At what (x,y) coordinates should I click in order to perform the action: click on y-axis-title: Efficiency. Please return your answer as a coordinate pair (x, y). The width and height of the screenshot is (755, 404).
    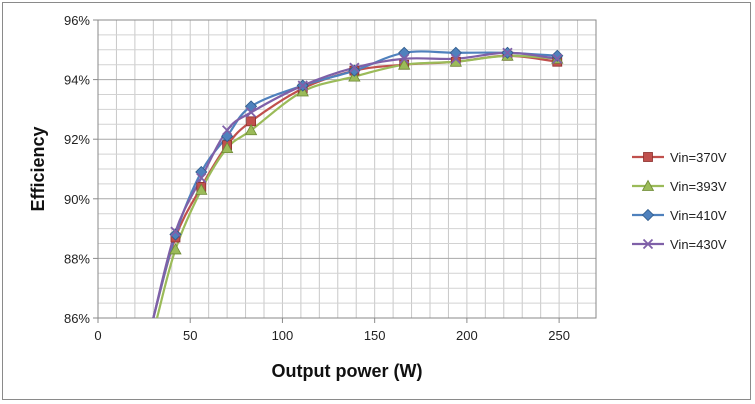
    Looking at the image, I should click on (38, 168).